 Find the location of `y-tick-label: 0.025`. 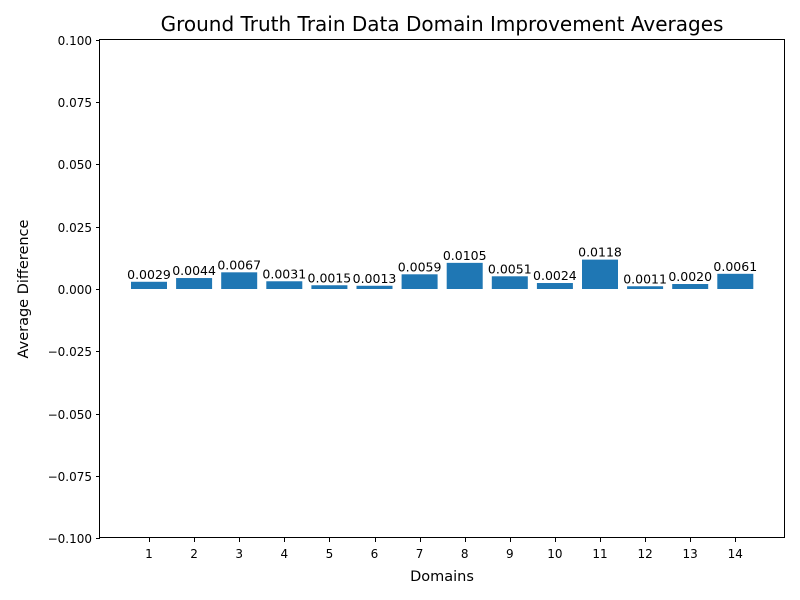

y-tick-label: 0.025 is located at coordinates (75, 228).